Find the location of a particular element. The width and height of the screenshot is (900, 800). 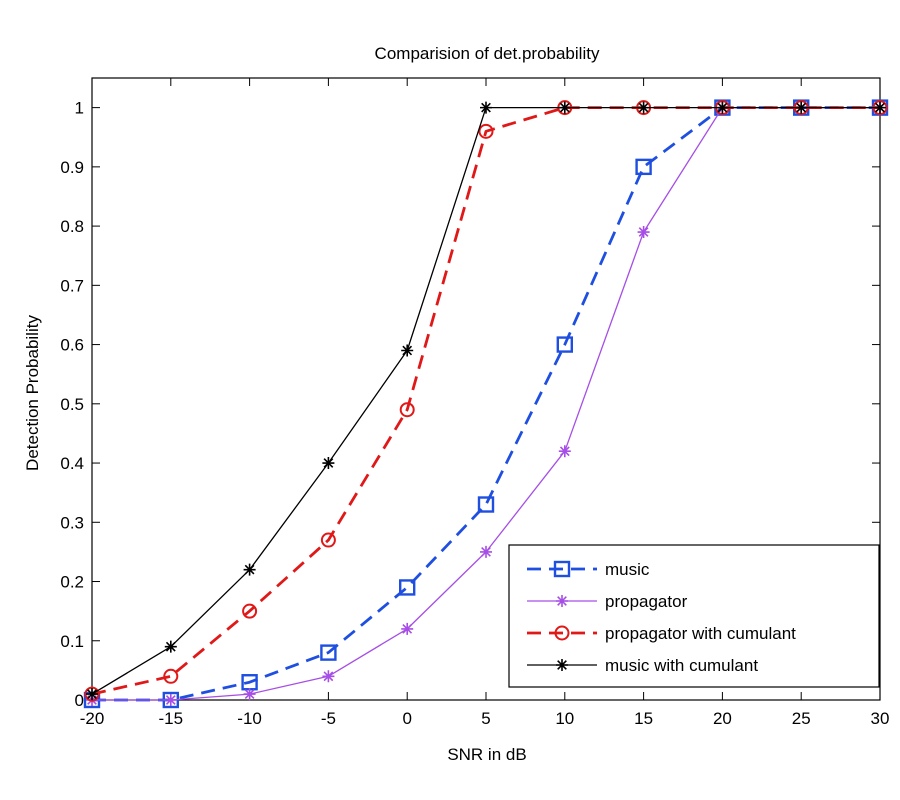

legend-label-music: music is located at coordinates (627, 569).